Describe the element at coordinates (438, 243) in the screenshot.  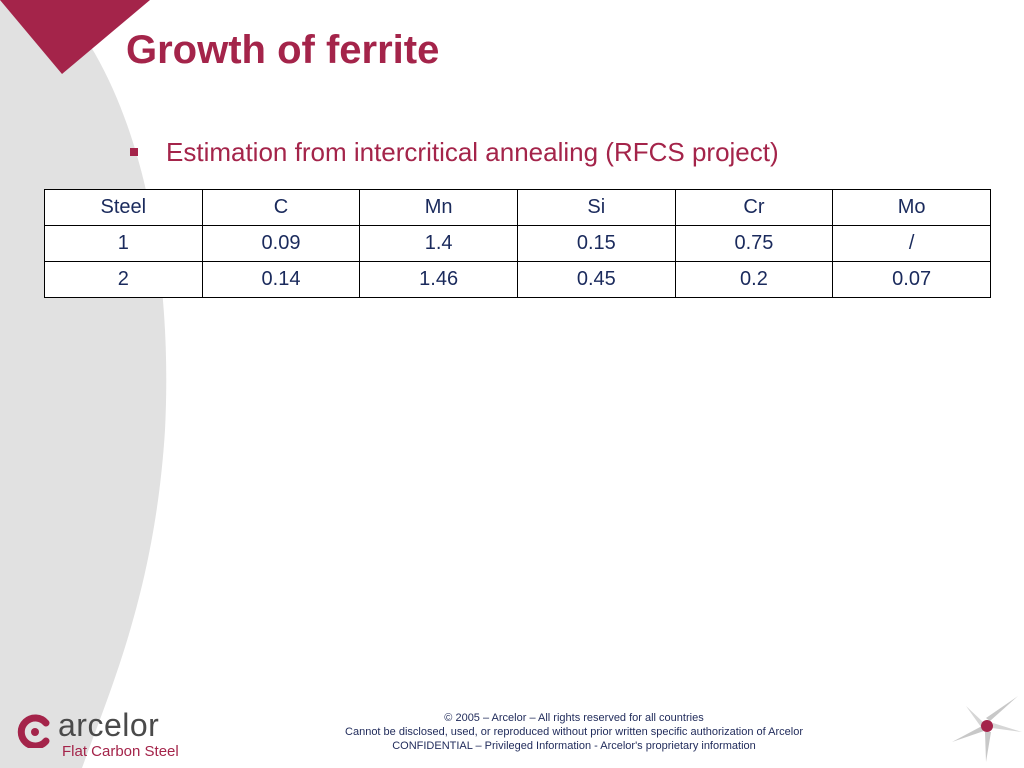
I see `table-cell: 1.4` at that location.